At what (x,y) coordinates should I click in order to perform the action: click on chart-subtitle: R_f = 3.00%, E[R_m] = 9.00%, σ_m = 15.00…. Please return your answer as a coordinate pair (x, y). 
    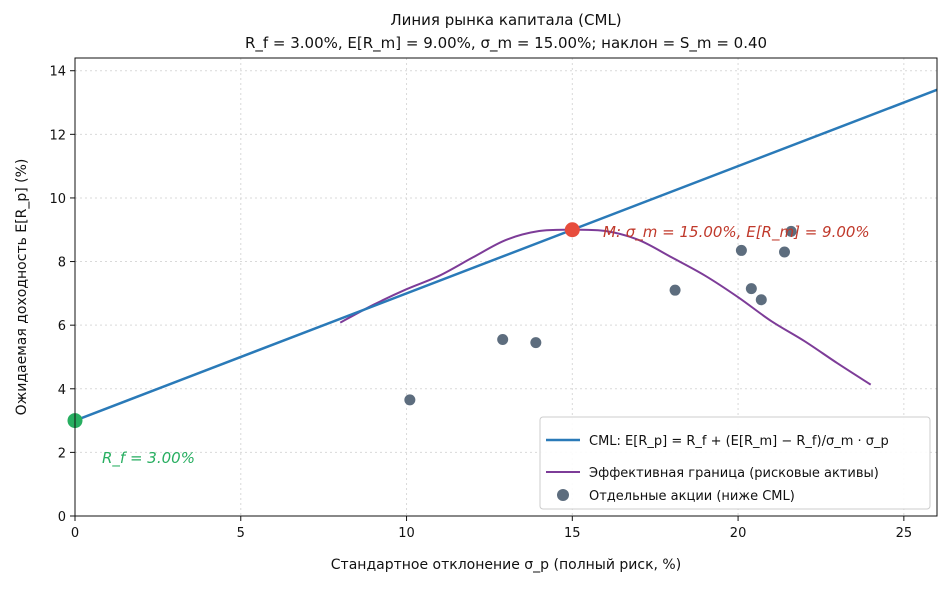
    Looking at the image, I should click on (506, 43).